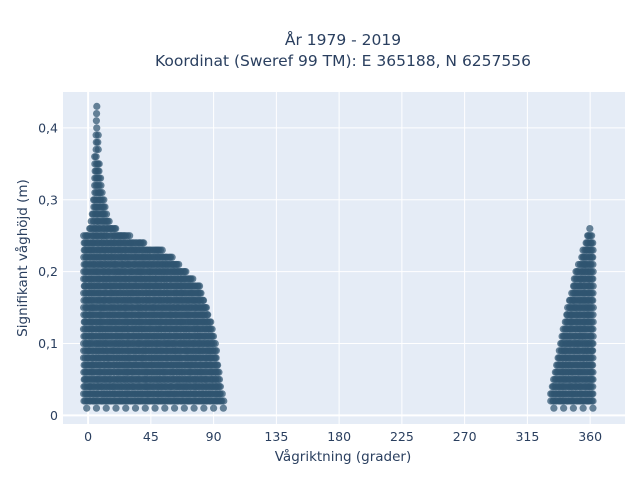  I want to click on y-tick-label: 0, so click(54, 415).